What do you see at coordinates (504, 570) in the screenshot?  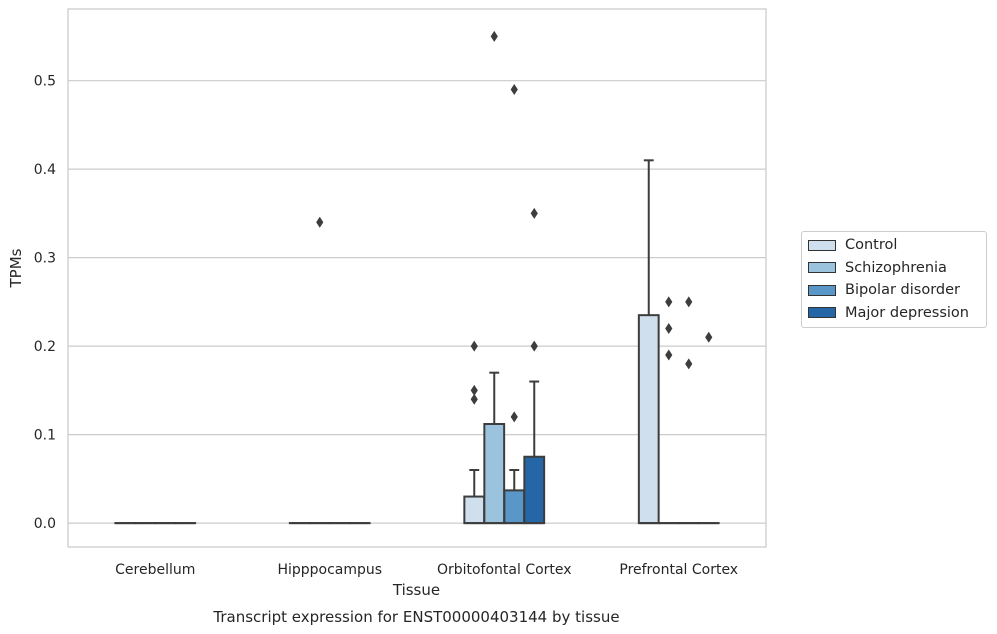 I see `x-tick-label: Orbitofontal Cortex` at bounding box center [504, 570].